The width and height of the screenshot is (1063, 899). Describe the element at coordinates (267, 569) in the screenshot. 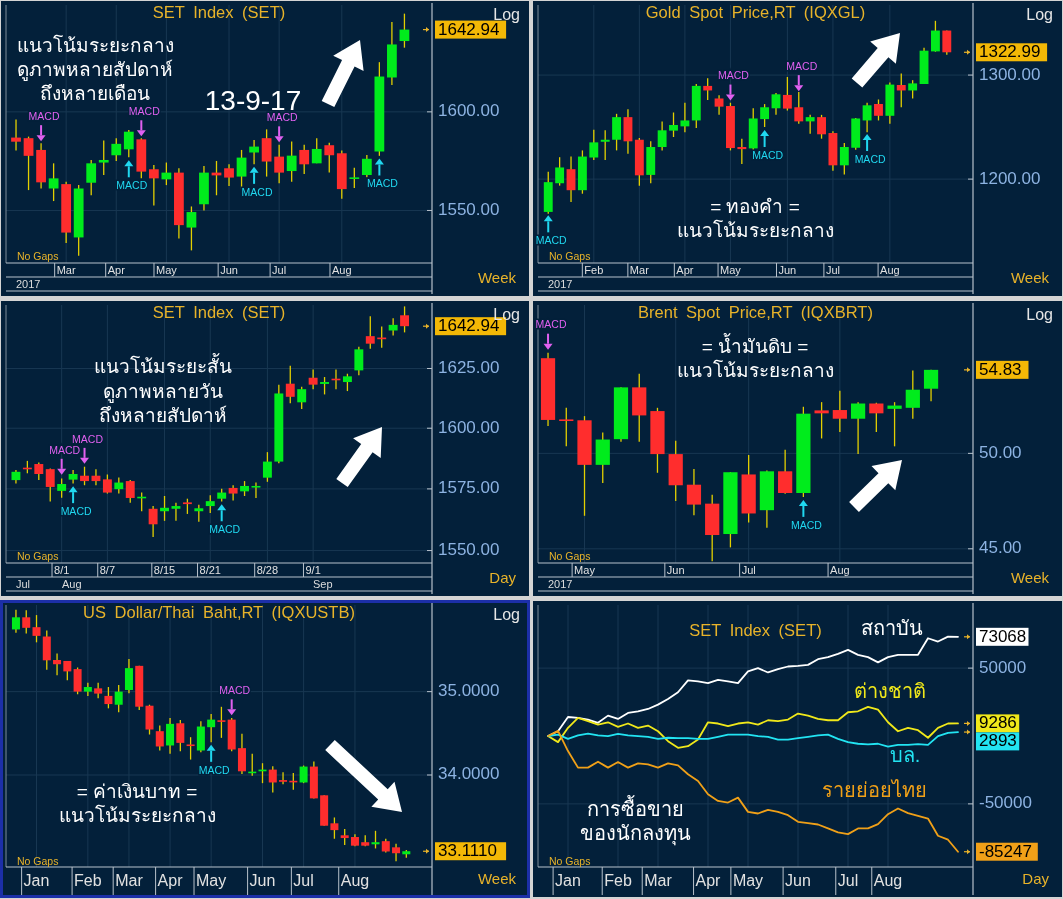

I see `x-tick-label: 8/28` at that location.